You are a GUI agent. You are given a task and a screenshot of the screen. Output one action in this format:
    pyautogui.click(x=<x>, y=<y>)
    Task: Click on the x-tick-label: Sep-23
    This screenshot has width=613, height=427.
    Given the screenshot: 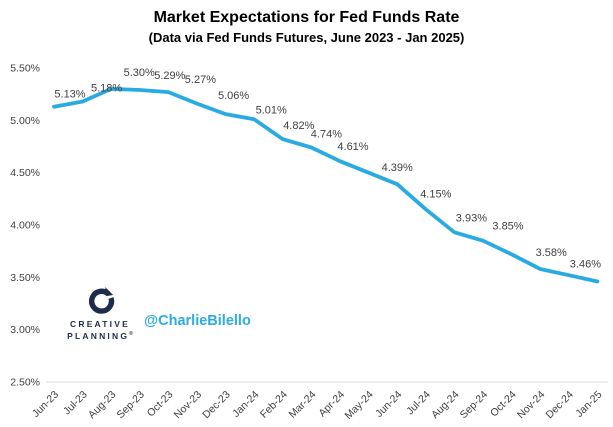 What is the action you would take?
    pyautogui.click(x=130, y=405)
    